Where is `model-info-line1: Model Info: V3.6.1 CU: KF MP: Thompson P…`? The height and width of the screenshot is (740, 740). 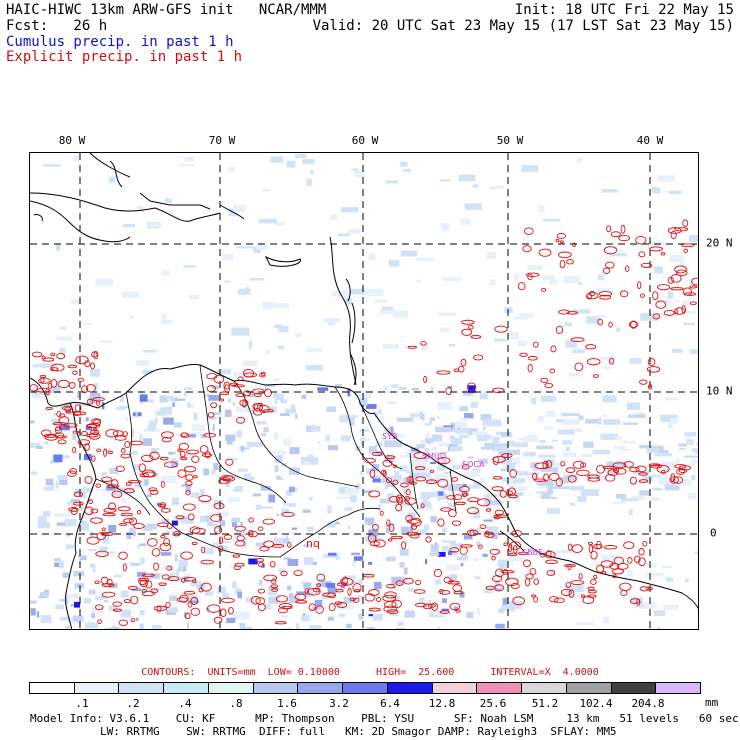
model-info-line1: Model Info: V3.6.1 CU: KF MP: Thompson P… is located at coordinates (384, 718).